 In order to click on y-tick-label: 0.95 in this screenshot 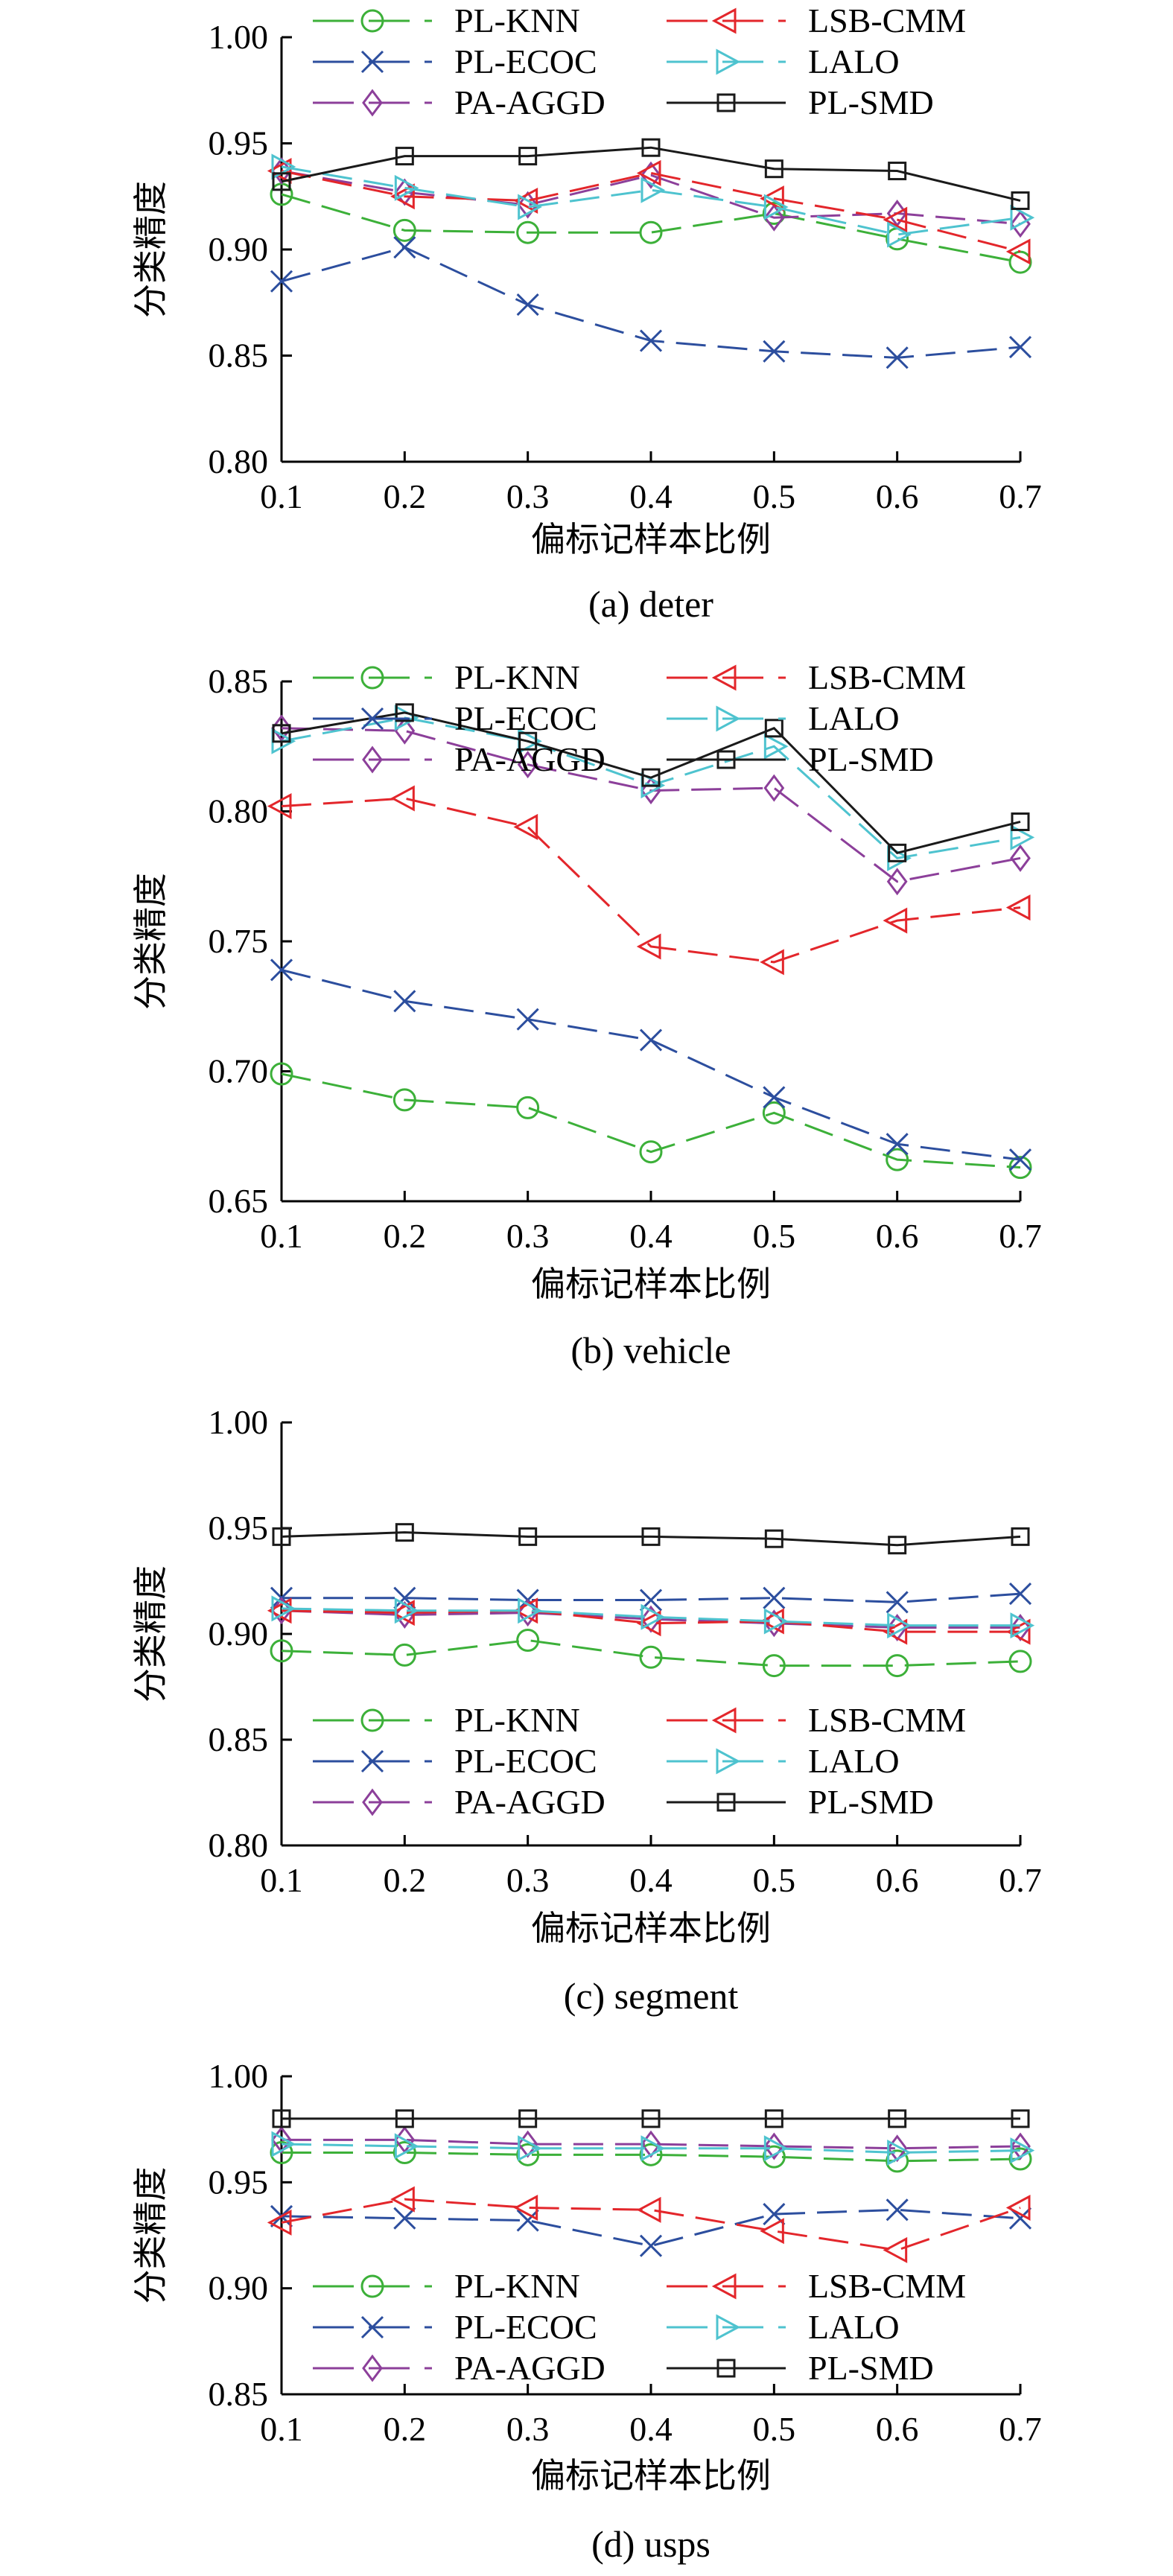, I will do `click(239, 2182)`.